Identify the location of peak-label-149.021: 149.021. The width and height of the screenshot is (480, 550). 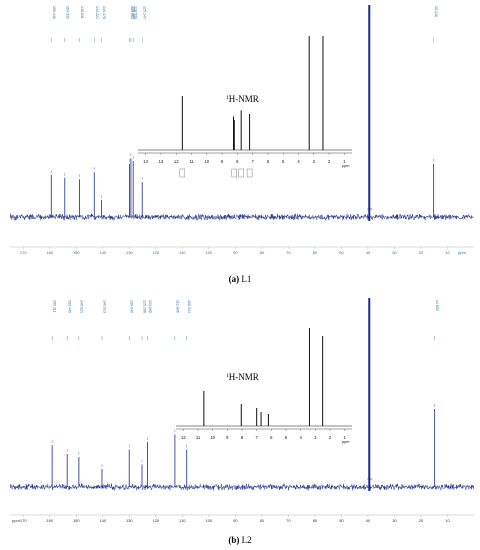
(81, 306).